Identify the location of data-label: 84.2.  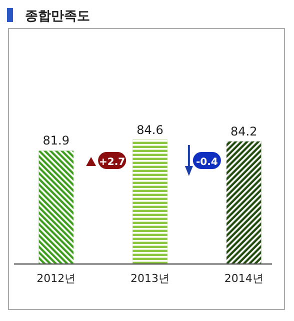
(244, 131).